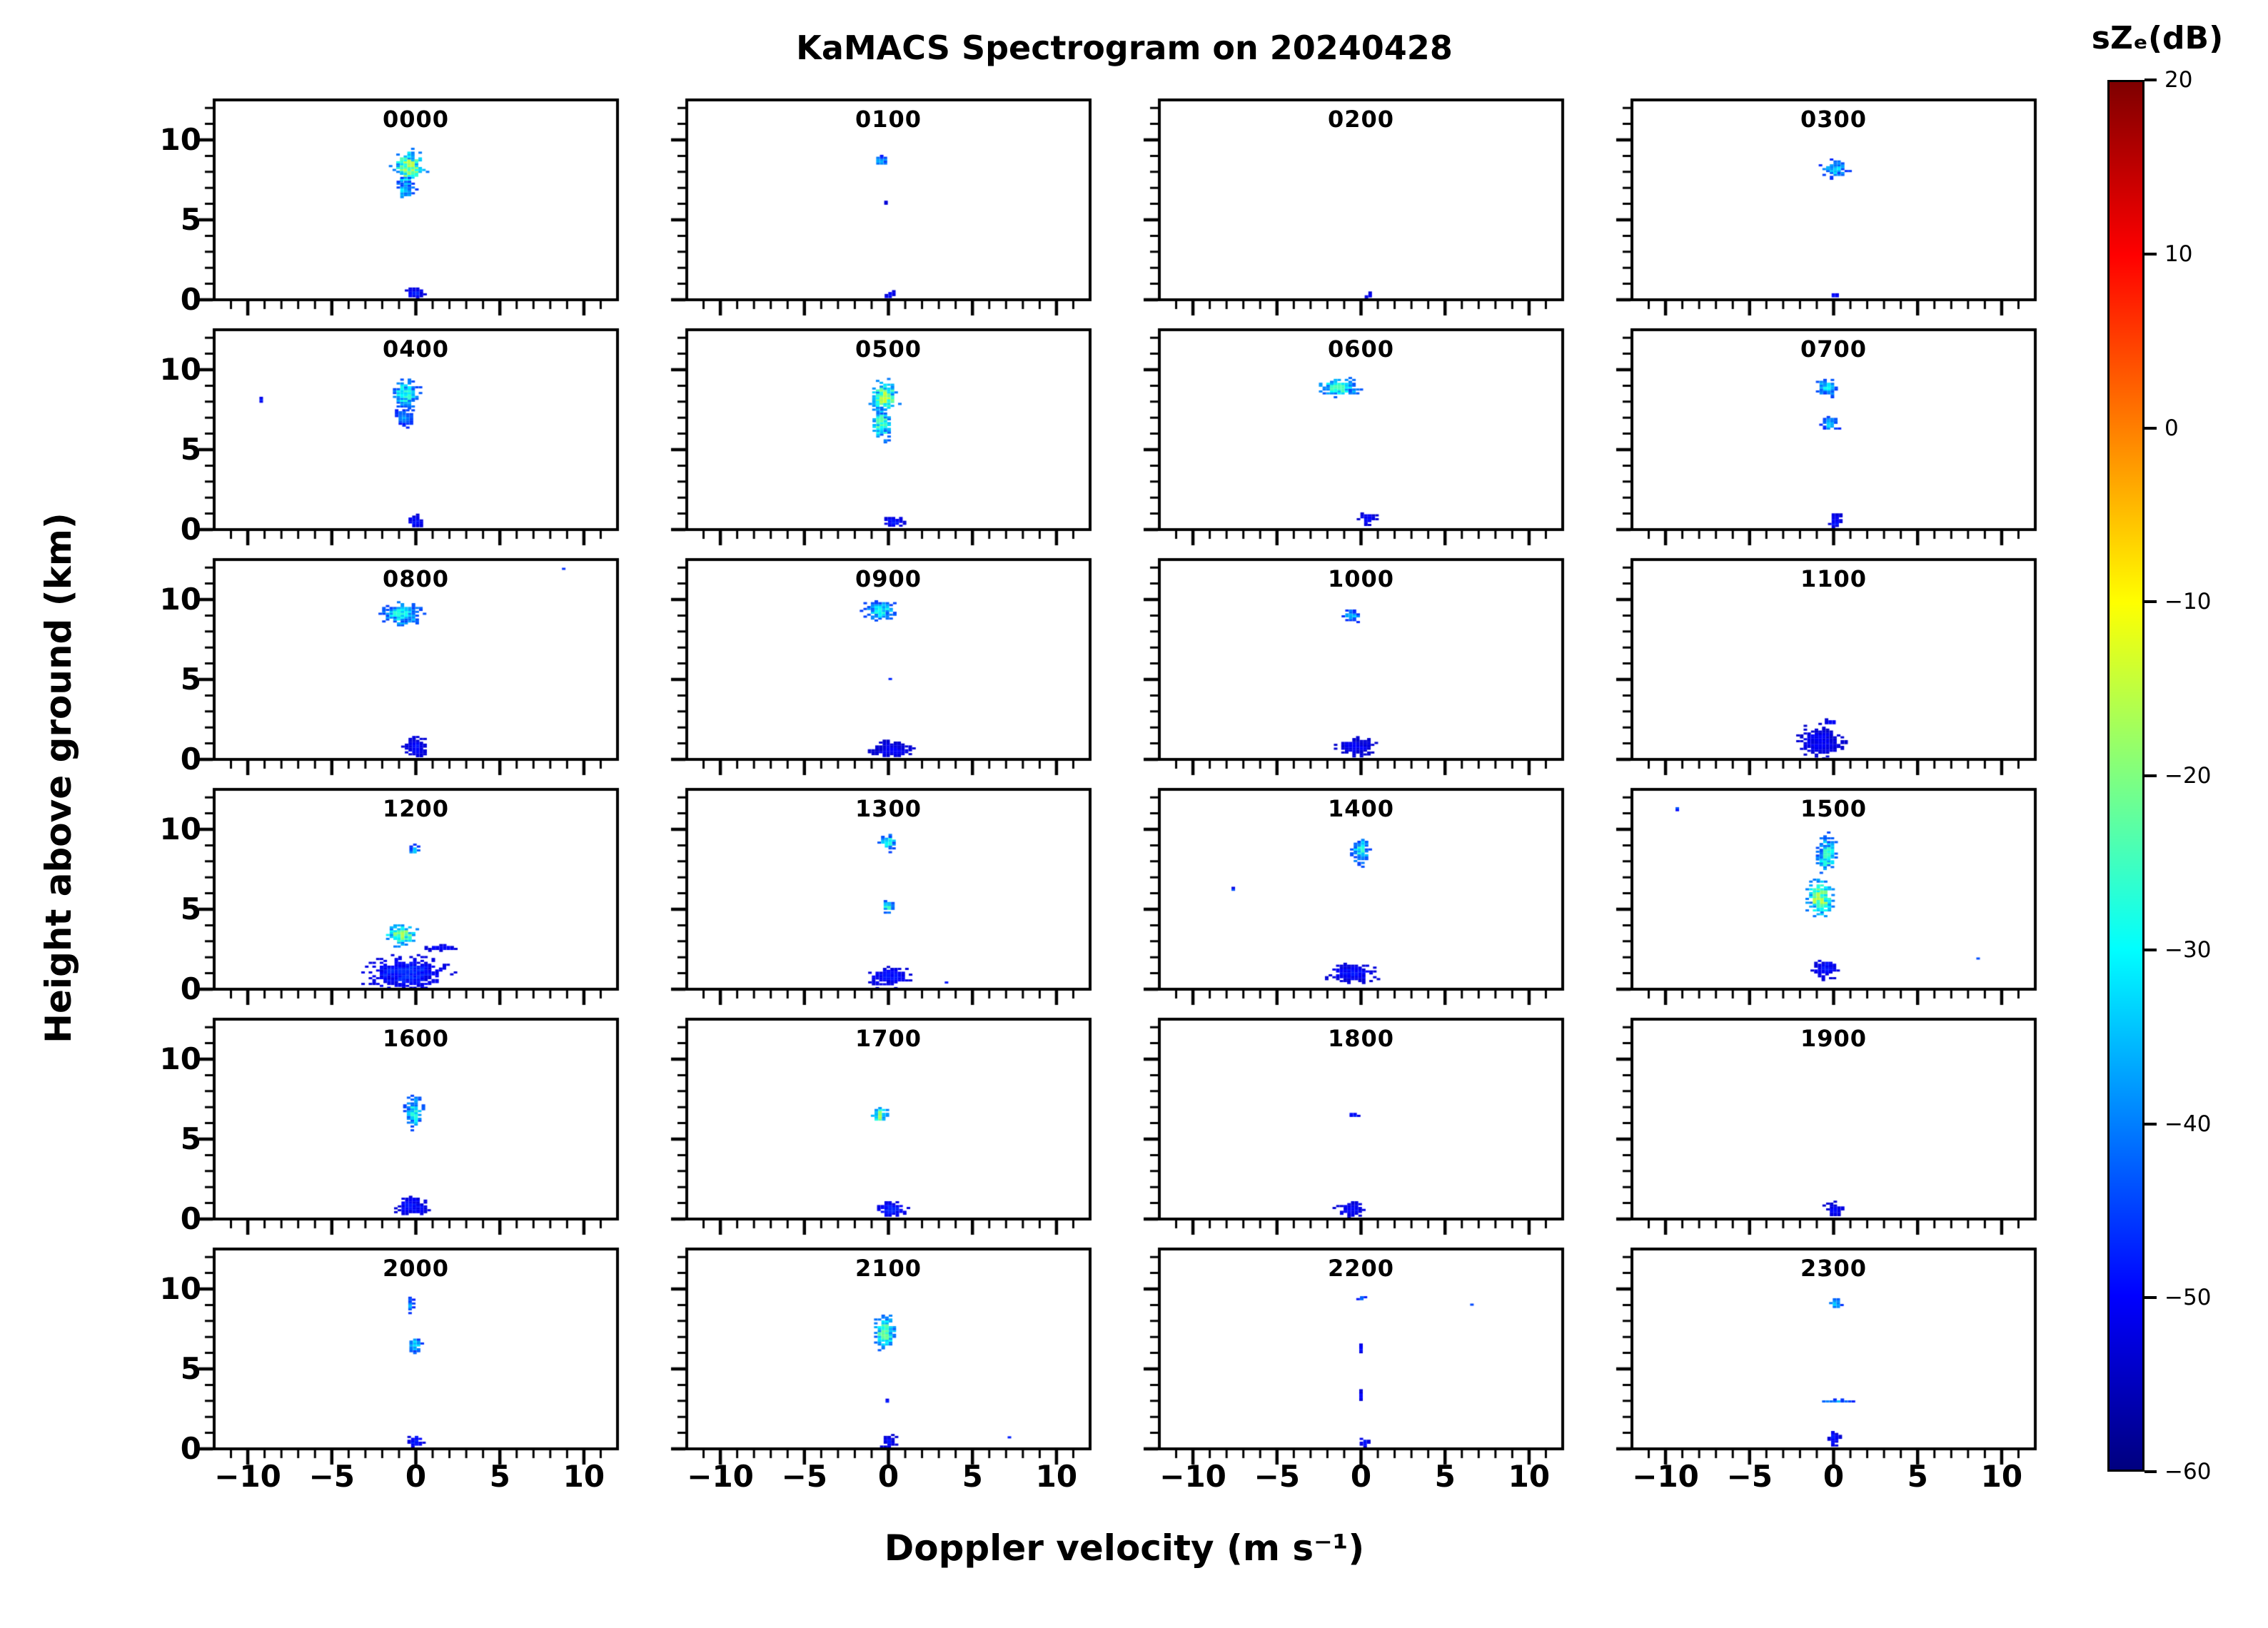 The image size is (2268, 1628). I want to click on x-axis-label: Doppler velocity (m s⁻¹), so click(1124, 1548).